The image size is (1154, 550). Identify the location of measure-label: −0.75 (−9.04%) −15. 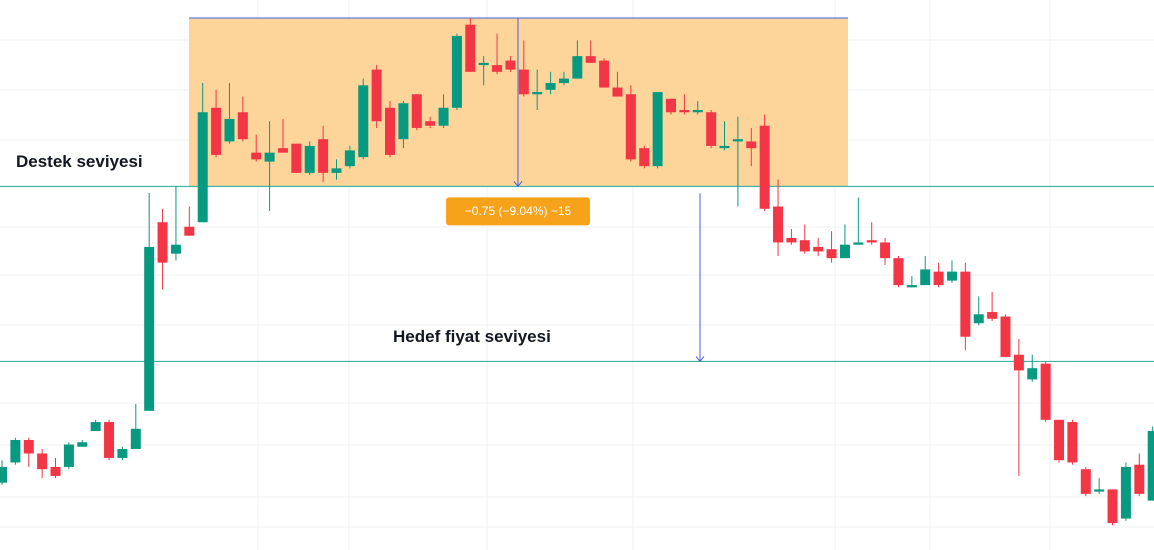
(518, 211).